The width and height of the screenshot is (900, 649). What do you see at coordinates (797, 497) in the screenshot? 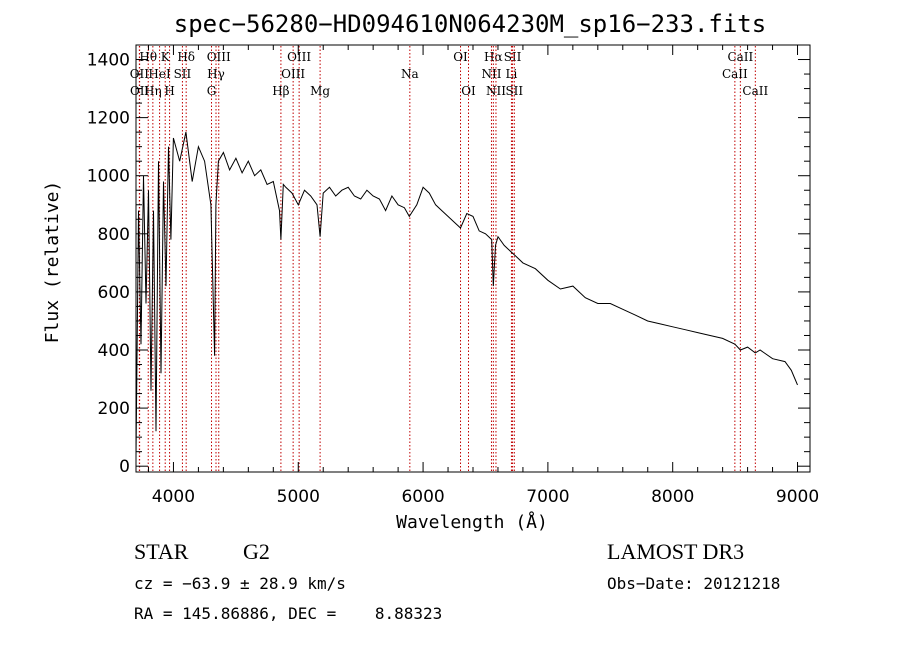
I see `x-tick-label: 9000` at bounding box center [797, 497].